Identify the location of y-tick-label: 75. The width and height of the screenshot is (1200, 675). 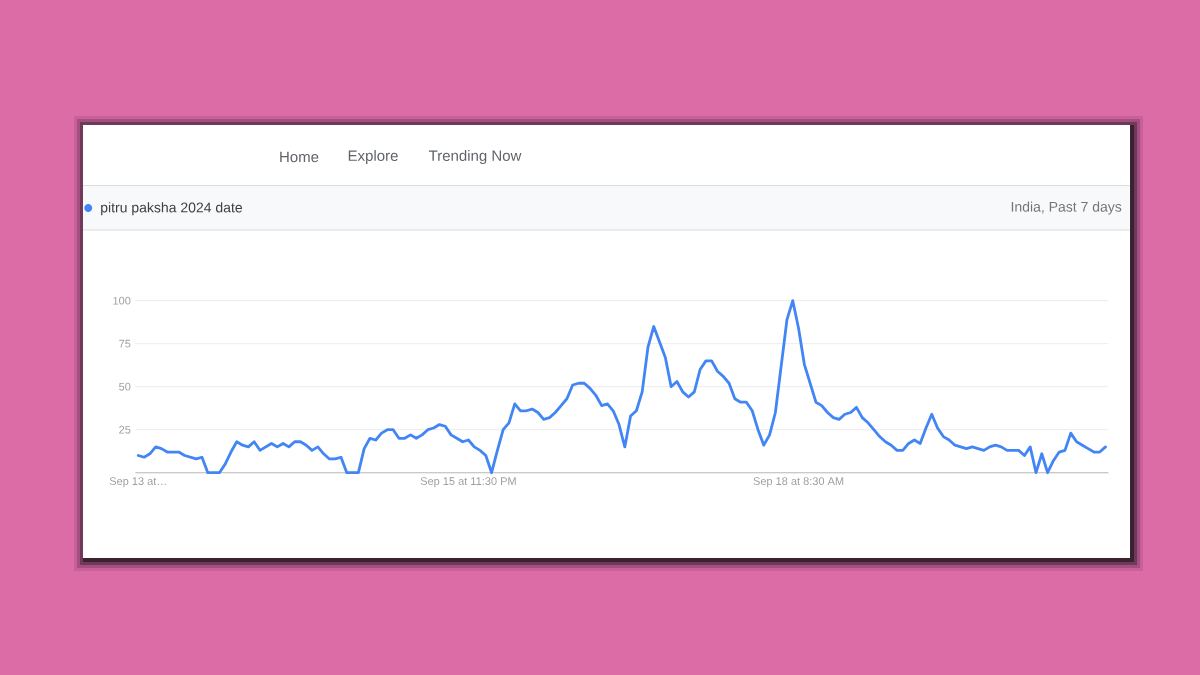
(125, 343).